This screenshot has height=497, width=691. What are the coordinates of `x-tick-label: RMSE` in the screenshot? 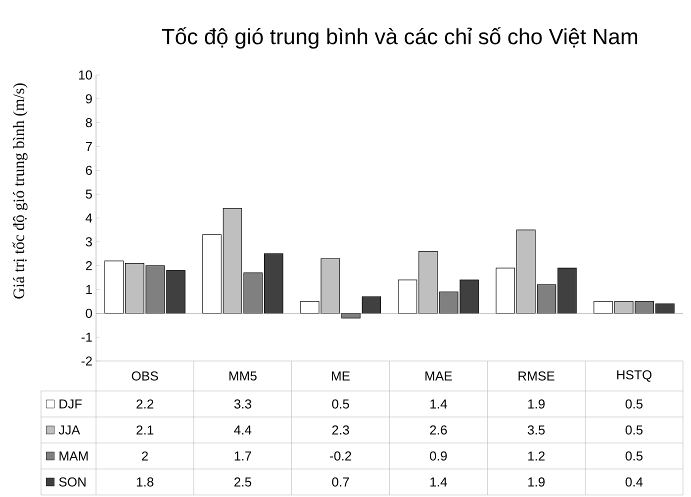 It's located at (536, 376).